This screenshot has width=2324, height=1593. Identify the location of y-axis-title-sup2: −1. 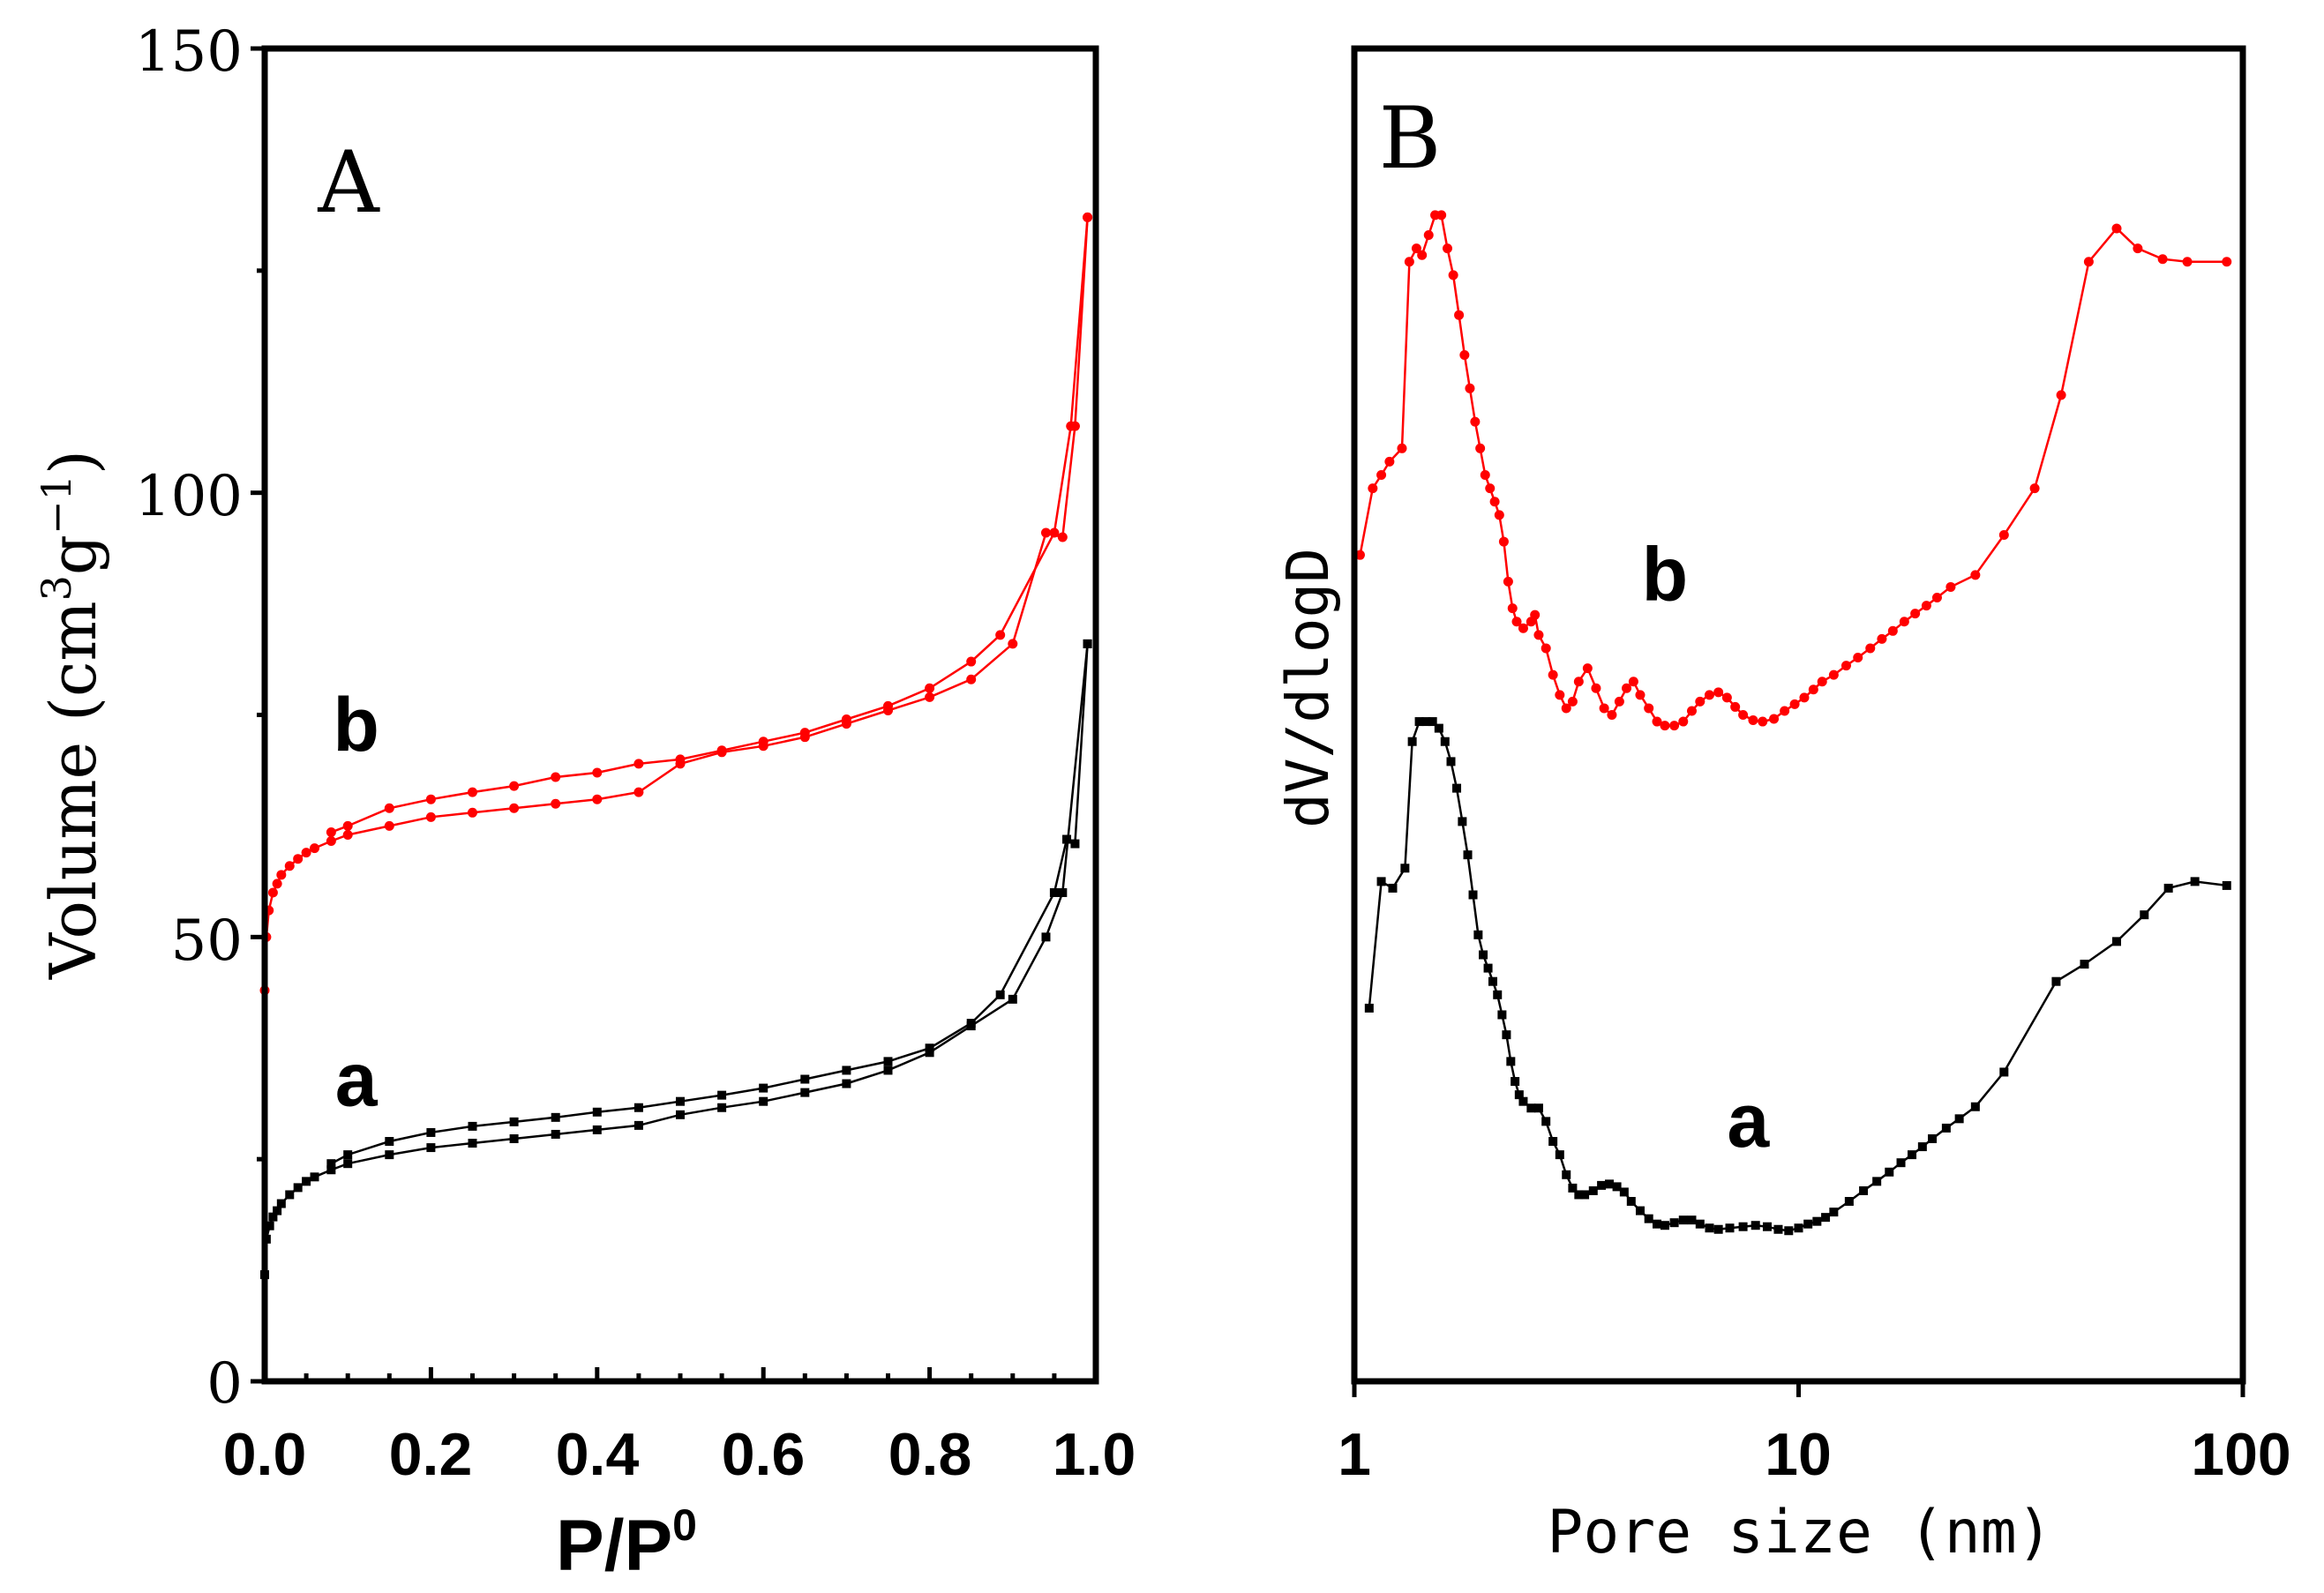
(56, 505).